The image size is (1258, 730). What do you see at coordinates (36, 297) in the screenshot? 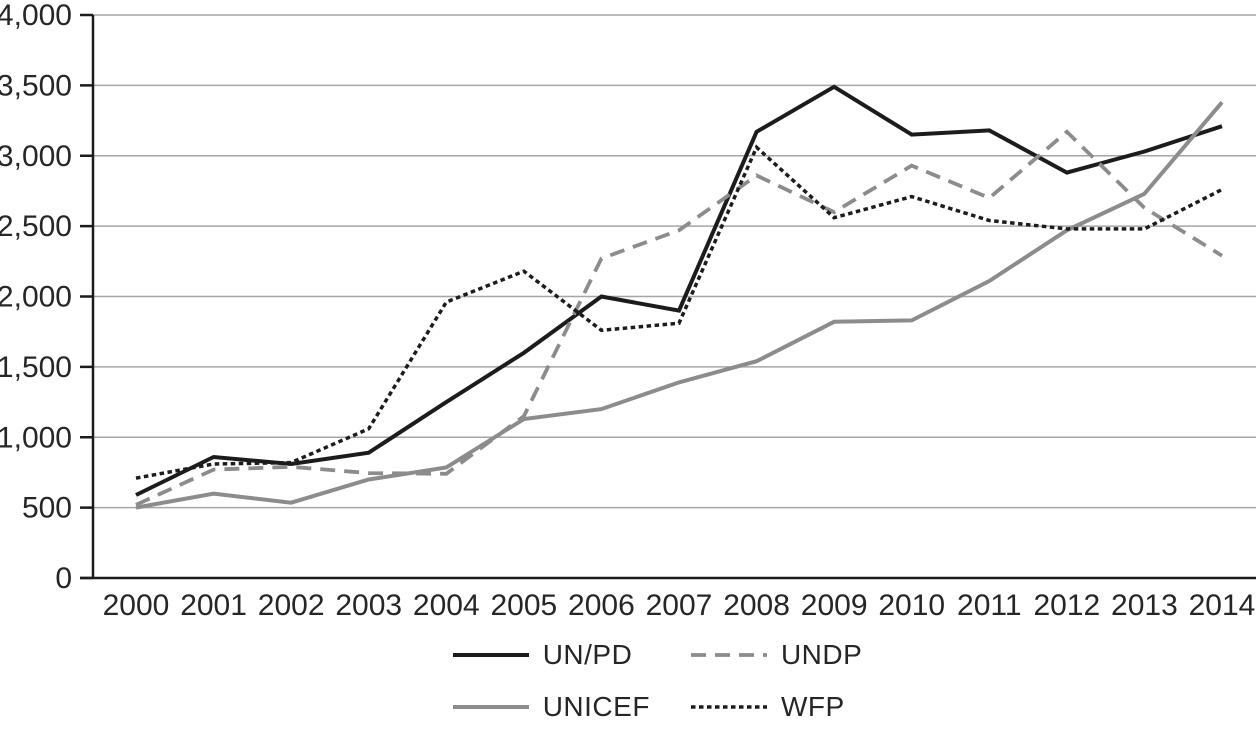
I see `y-tick-label: 2,000` at bounding box center [36, 297].